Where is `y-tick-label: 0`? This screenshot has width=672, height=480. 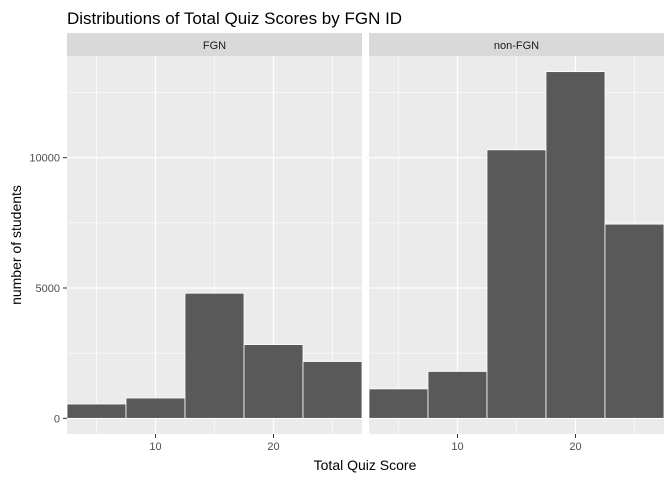 y-tick-label: 0 is located at coordinates (57, 419).